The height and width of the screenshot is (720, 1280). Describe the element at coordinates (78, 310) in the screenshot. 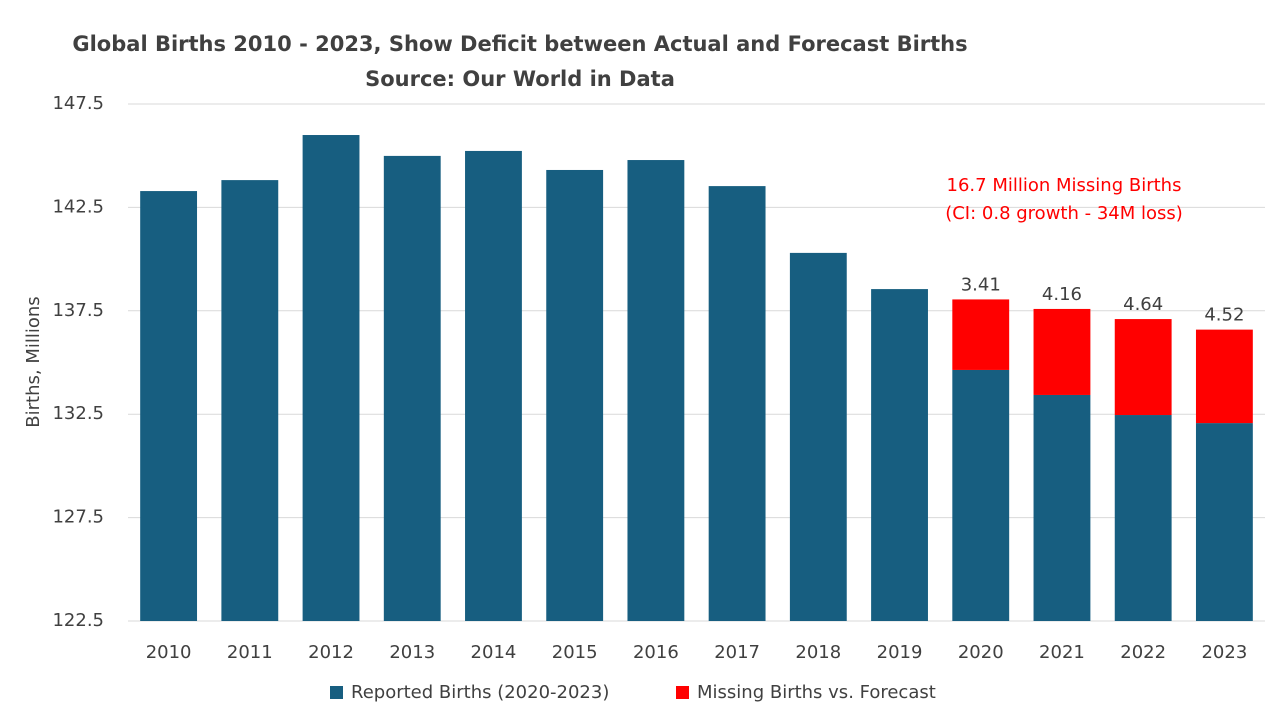

I see `y-tick-label: 137.5` at that location.